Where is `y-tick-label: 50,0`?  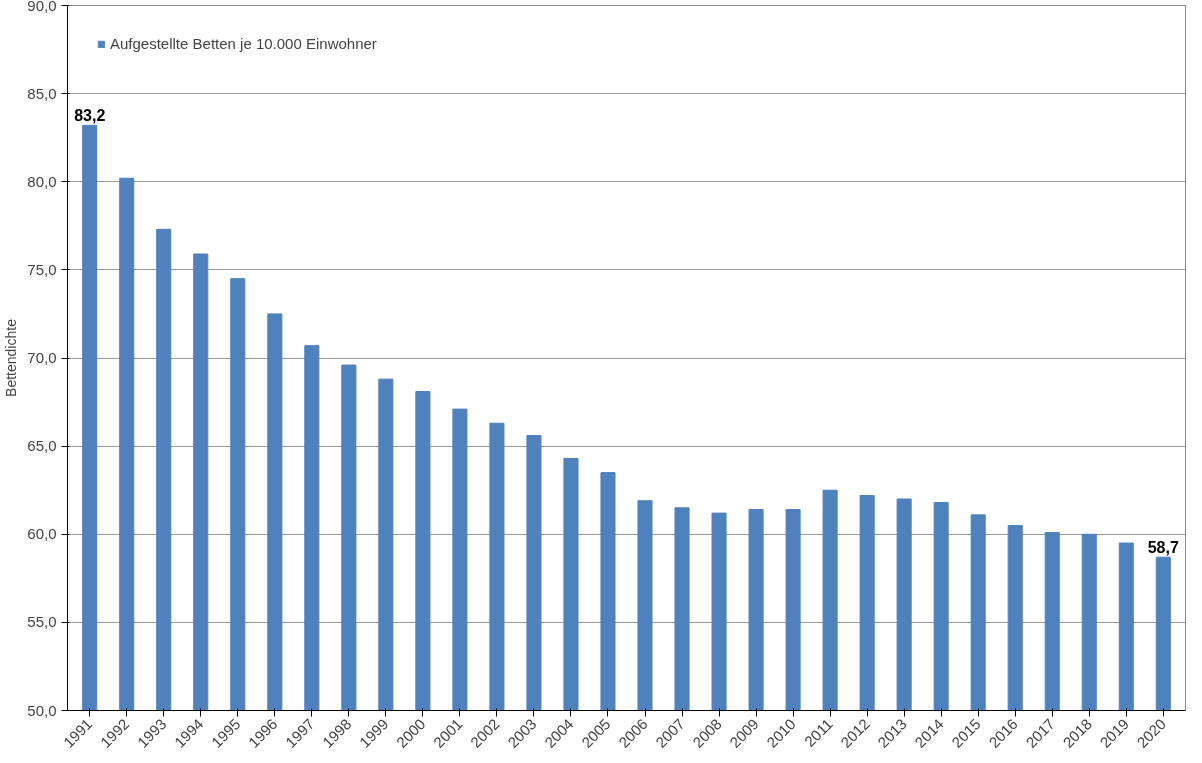
y-tick-label: 50,0 is located at coordinates (42, 710).